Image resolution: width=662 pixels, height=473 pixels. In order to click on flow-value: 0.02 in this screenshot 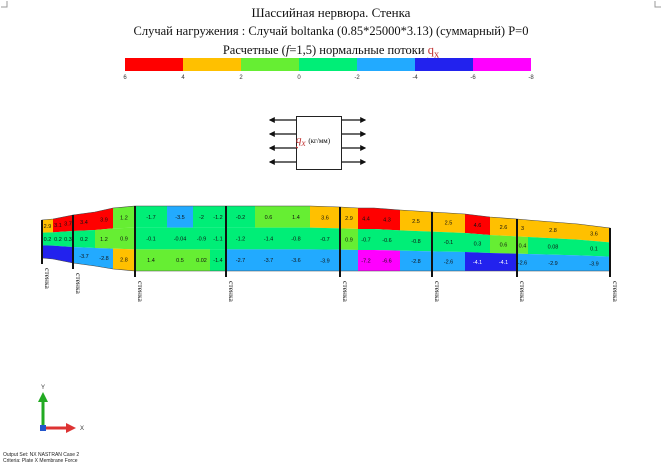, I will do `click(201, 261)`.